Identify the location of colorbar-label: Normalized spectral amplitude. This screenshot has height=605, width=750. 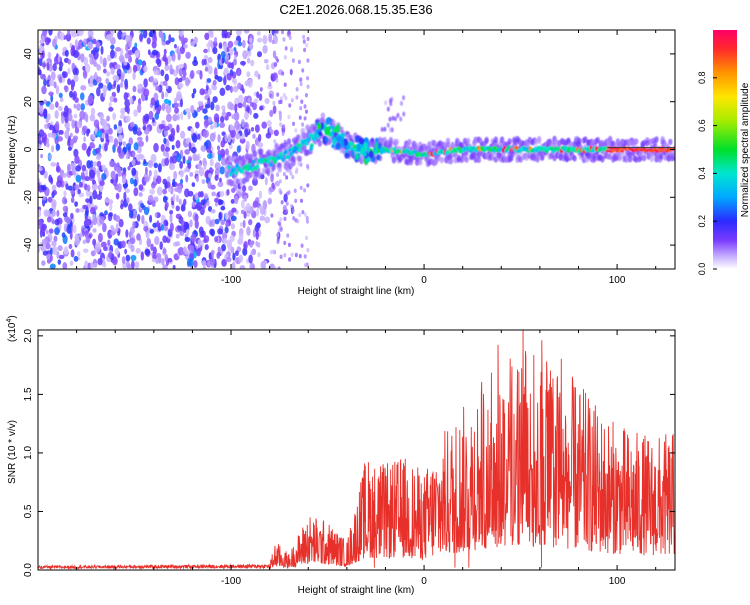
(745, 149).